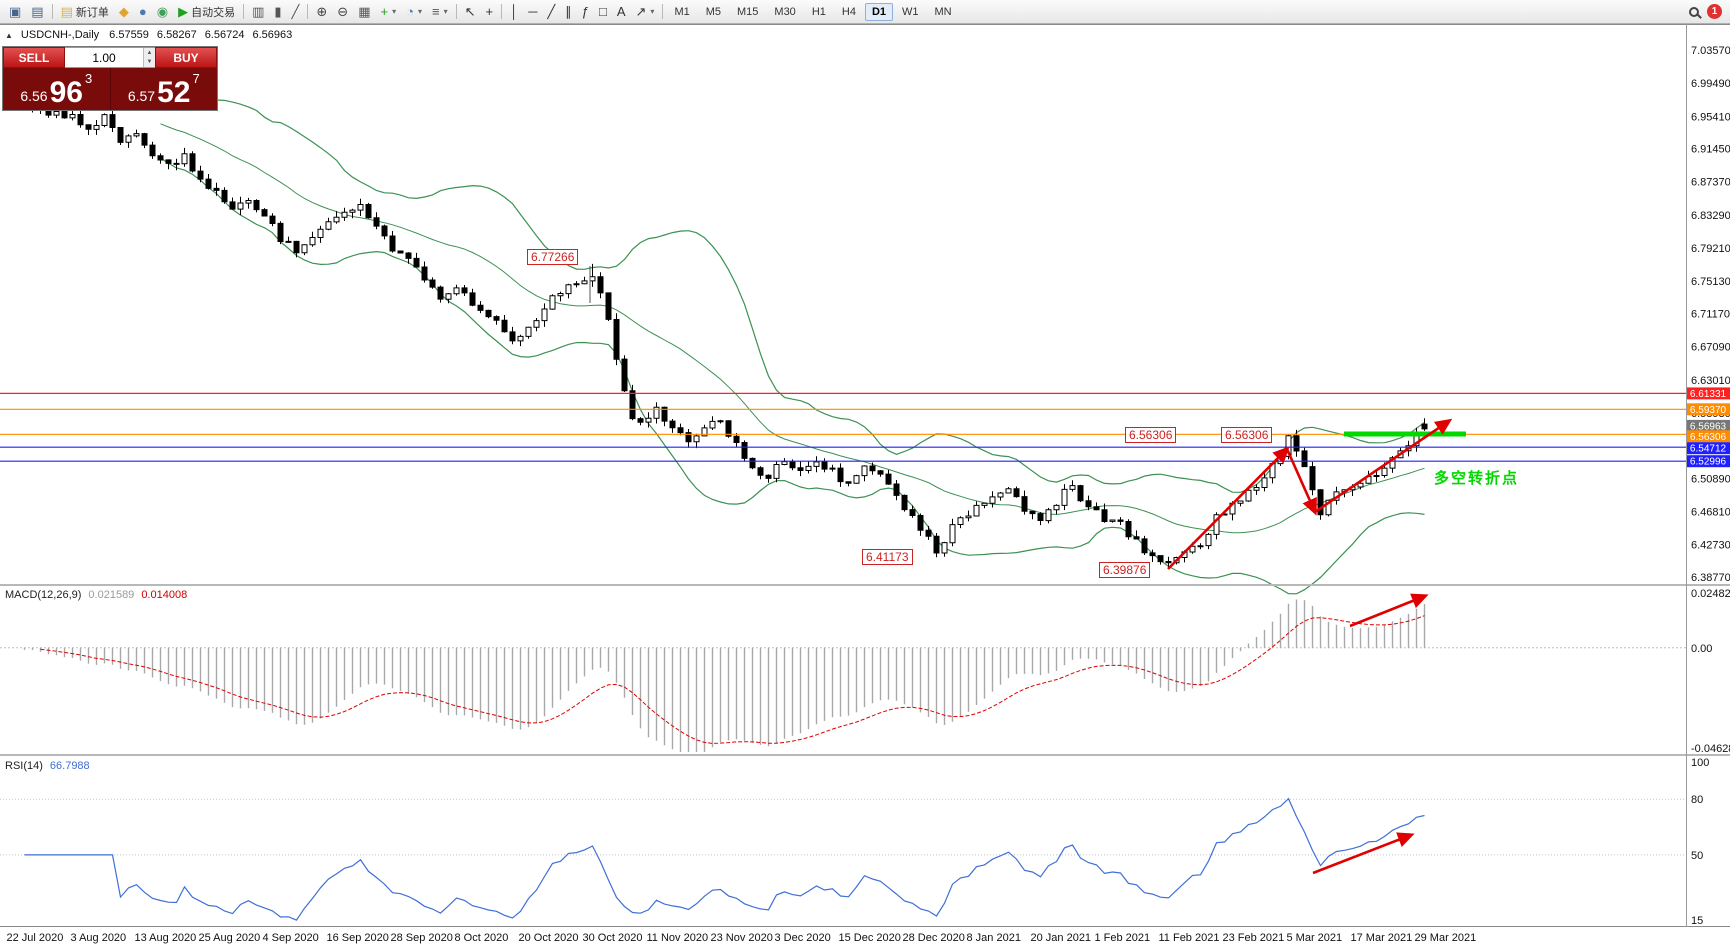 The height and width of the screenshot is (950, 1730). Describe the element at coordinates (470, 11) in the screenshot. I see `cursor-icon: ↖` at that location.